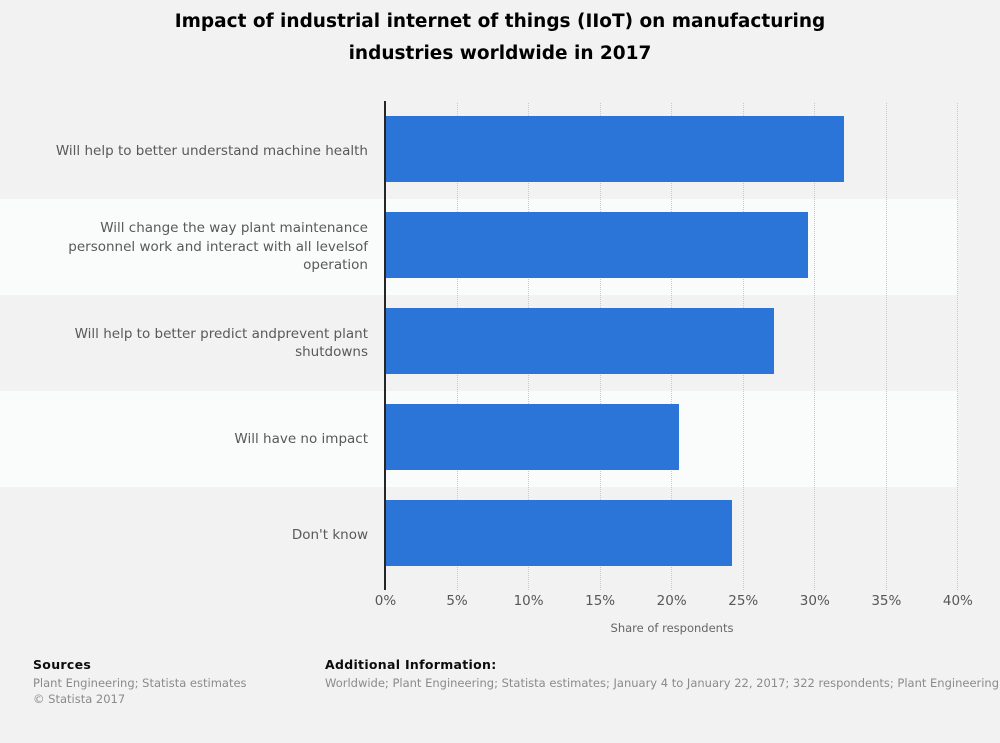 This screenshot has width=1000, height=743. What do you see at coordinates (815, 346) in the screenshot?
I see `gridline-30pct` at bounding box center [815, 346].